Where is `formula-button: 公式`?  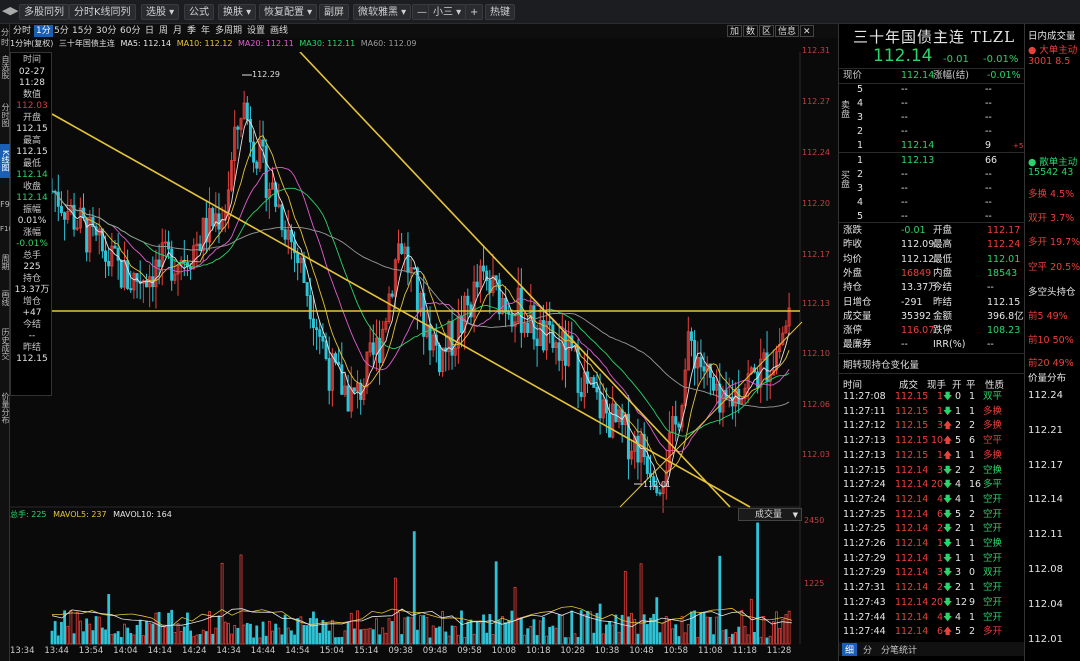 formula-button: 公式 is located at coordinates (199, 12).